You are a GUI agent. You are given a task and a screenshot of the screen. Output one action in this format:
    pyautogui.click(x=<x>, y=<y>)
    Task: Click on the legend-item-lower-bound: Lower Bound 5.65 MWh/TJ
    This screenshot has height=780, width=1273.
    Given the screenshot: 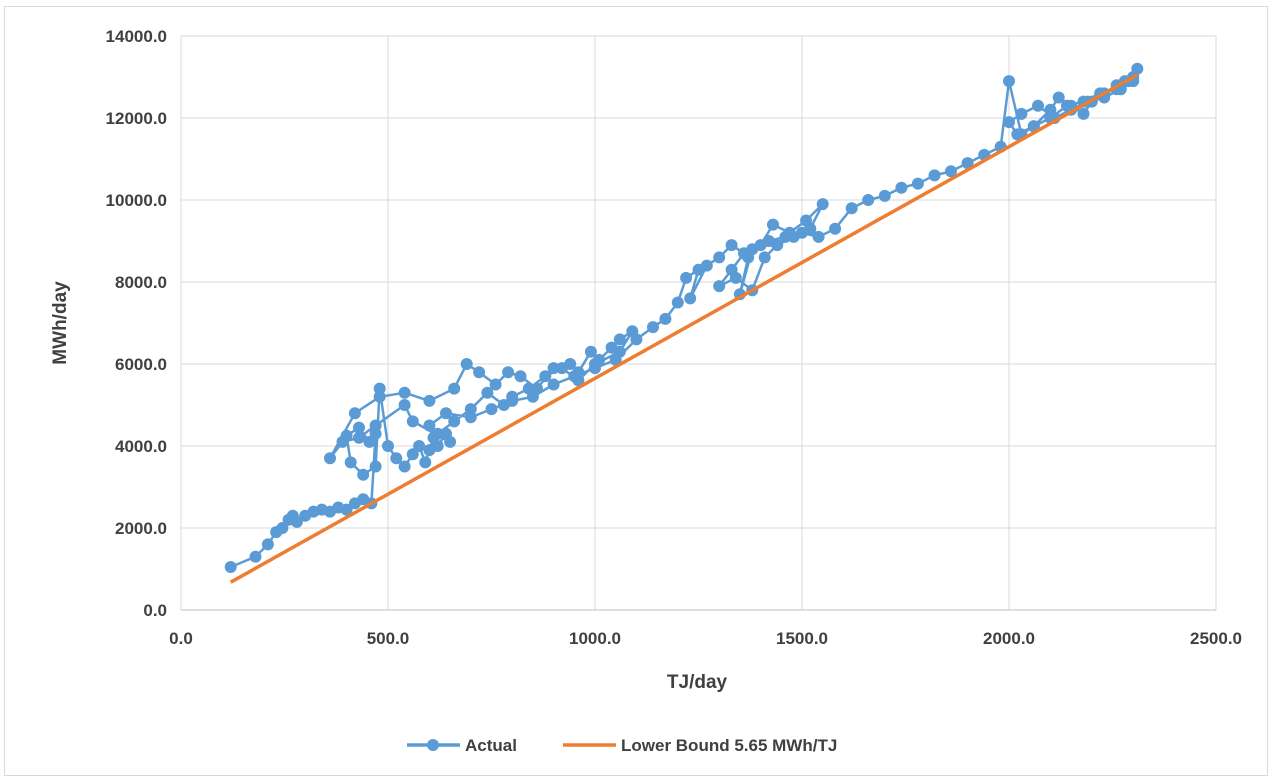 What is the action you would take?
    pyautogui.click(x=700, y=745)
    